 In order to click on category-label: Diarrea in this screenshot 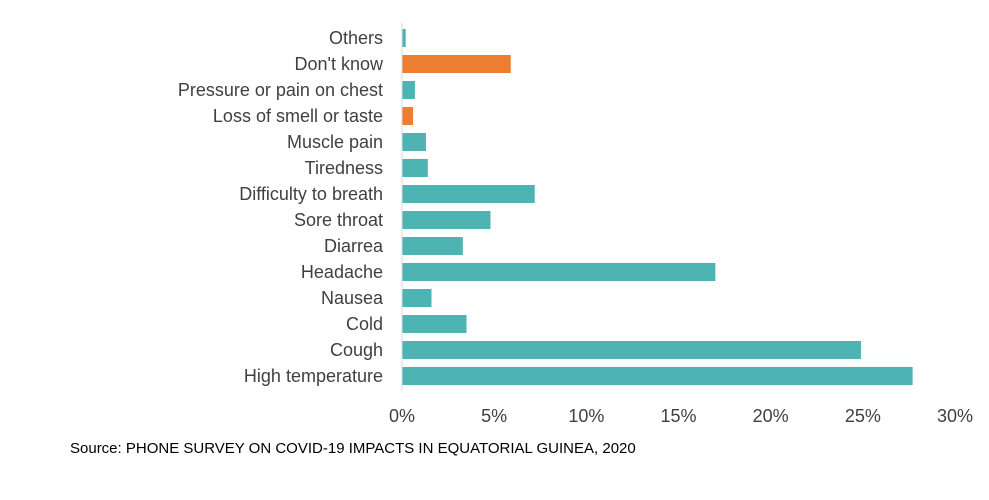, I will do `click(354, 246)`.